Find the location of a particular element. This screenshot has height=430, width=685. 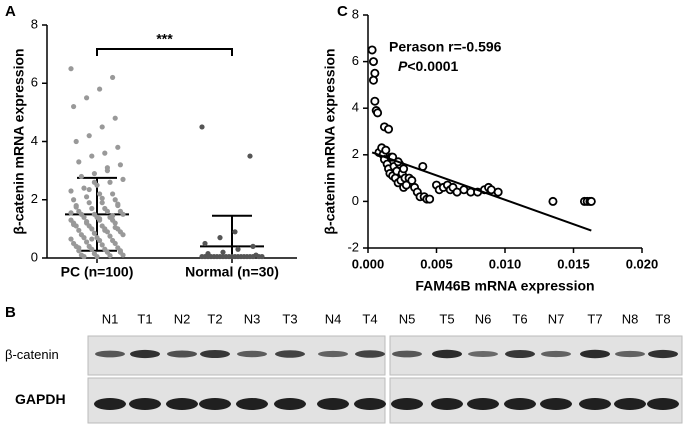

lane-label: N5 is located at coordinates (407, 318).